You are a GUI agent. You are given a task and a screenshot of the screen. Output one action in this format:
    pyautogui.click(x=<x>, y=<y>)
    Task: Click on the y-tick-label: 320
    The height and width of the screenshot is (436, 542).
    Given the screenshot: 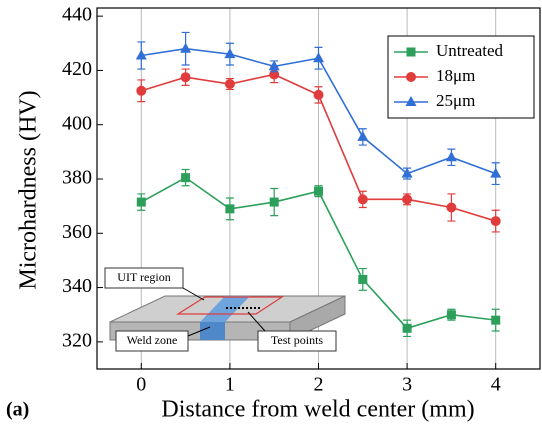 What is the action you would take?
    pyautogui.click(x=77, y=340)
    